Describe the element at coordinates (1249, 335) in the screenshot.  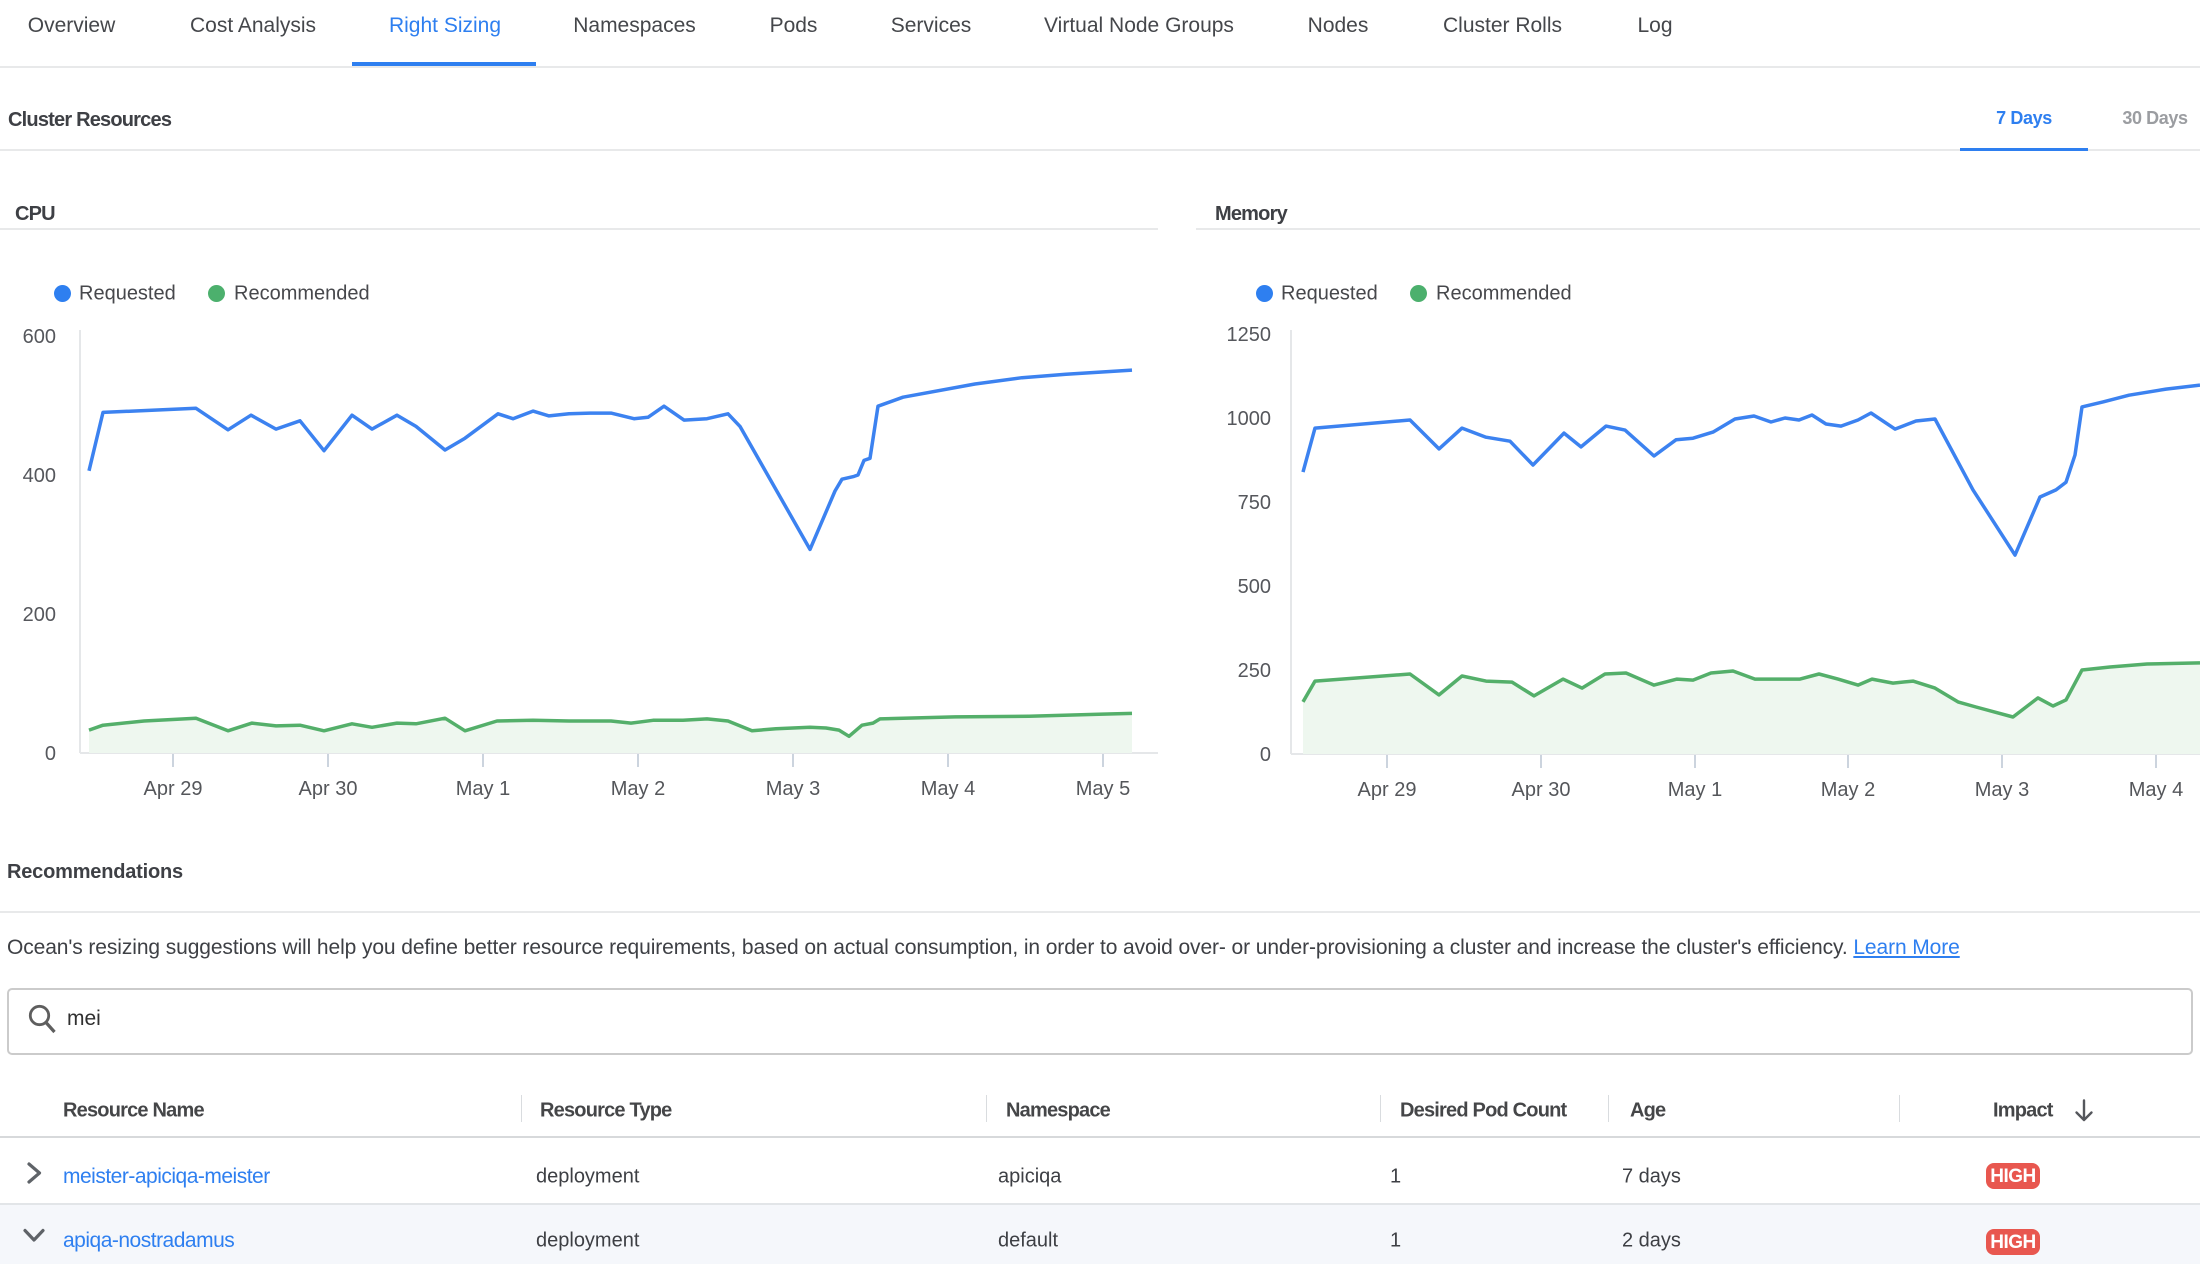
I see `svg-text: 1250` at that location.